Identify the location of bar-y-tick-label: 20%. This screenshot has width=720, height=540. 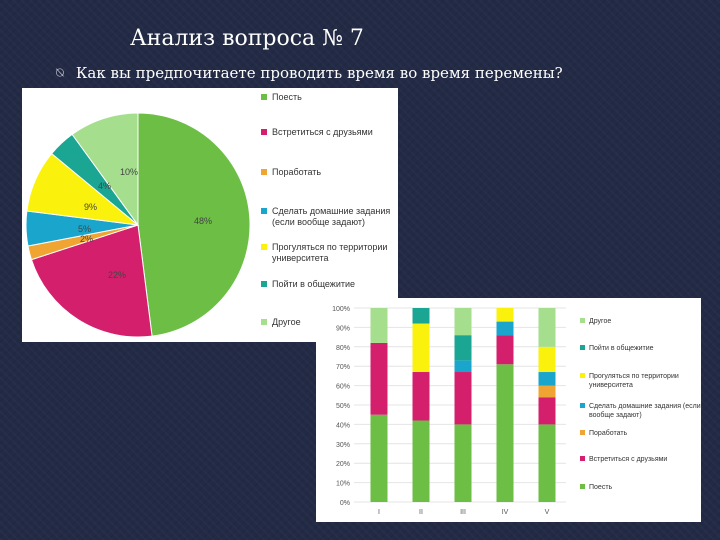
(343, 464).